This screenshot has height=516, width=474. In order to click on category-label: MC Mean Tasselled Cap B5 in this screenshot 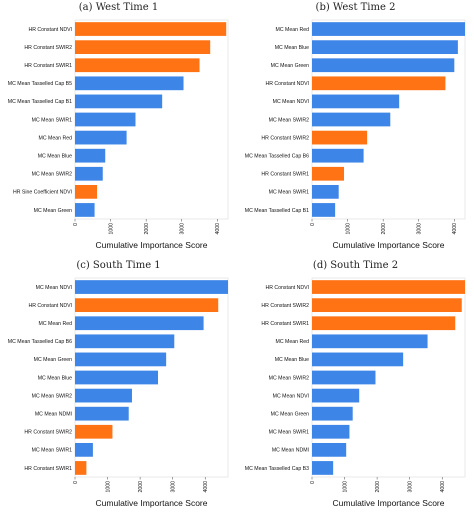, I will do `click(40, 84)`.